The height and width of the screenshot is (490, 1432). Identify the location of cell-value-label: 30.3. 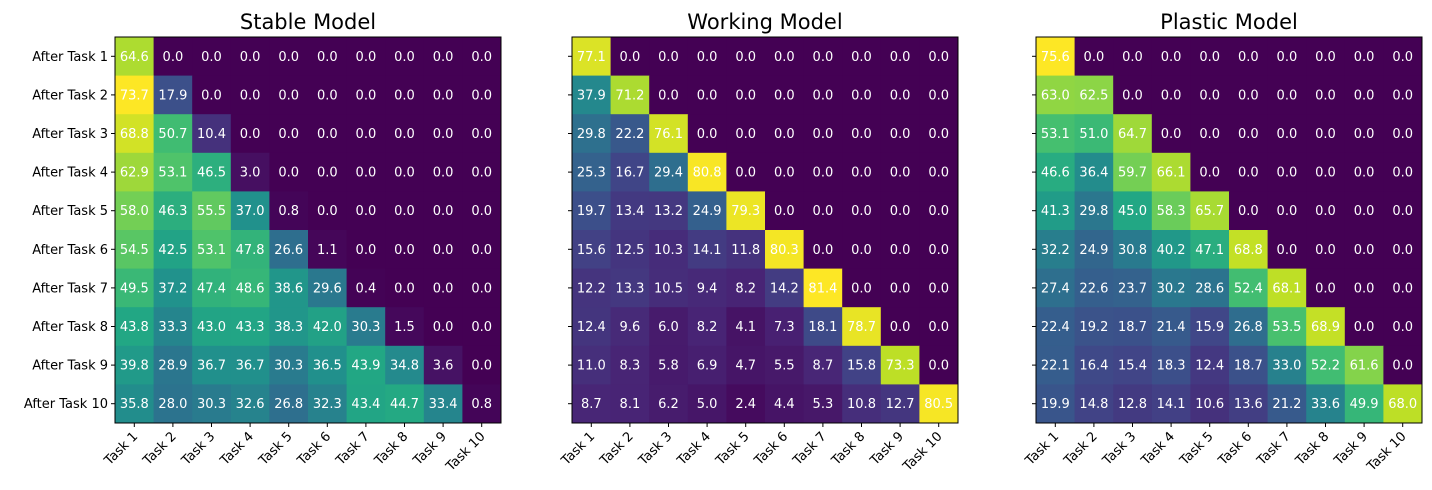
(211, 404).